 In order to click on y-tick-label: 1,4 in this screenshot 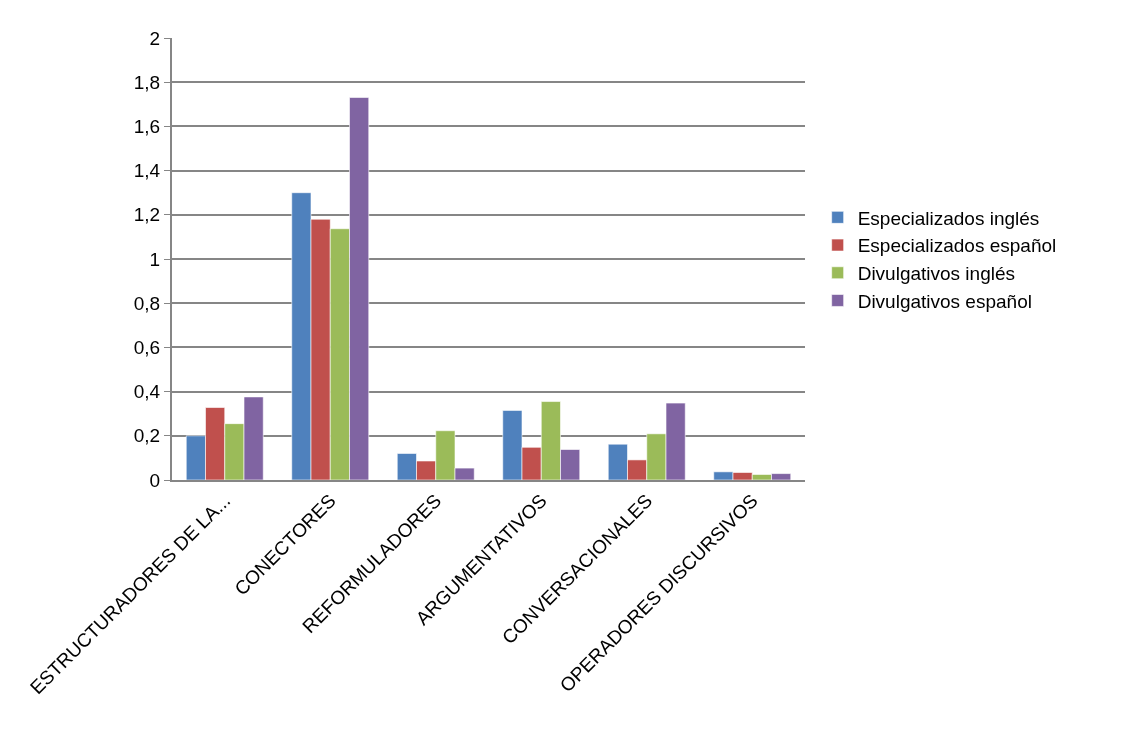, I will do `click(147, 171)`.